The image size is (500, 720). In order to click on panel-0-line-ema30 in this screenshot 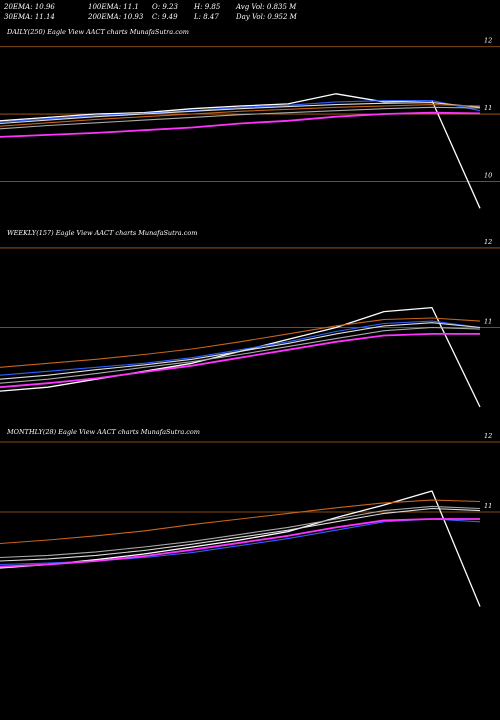, I will do `click(240, 113)`.